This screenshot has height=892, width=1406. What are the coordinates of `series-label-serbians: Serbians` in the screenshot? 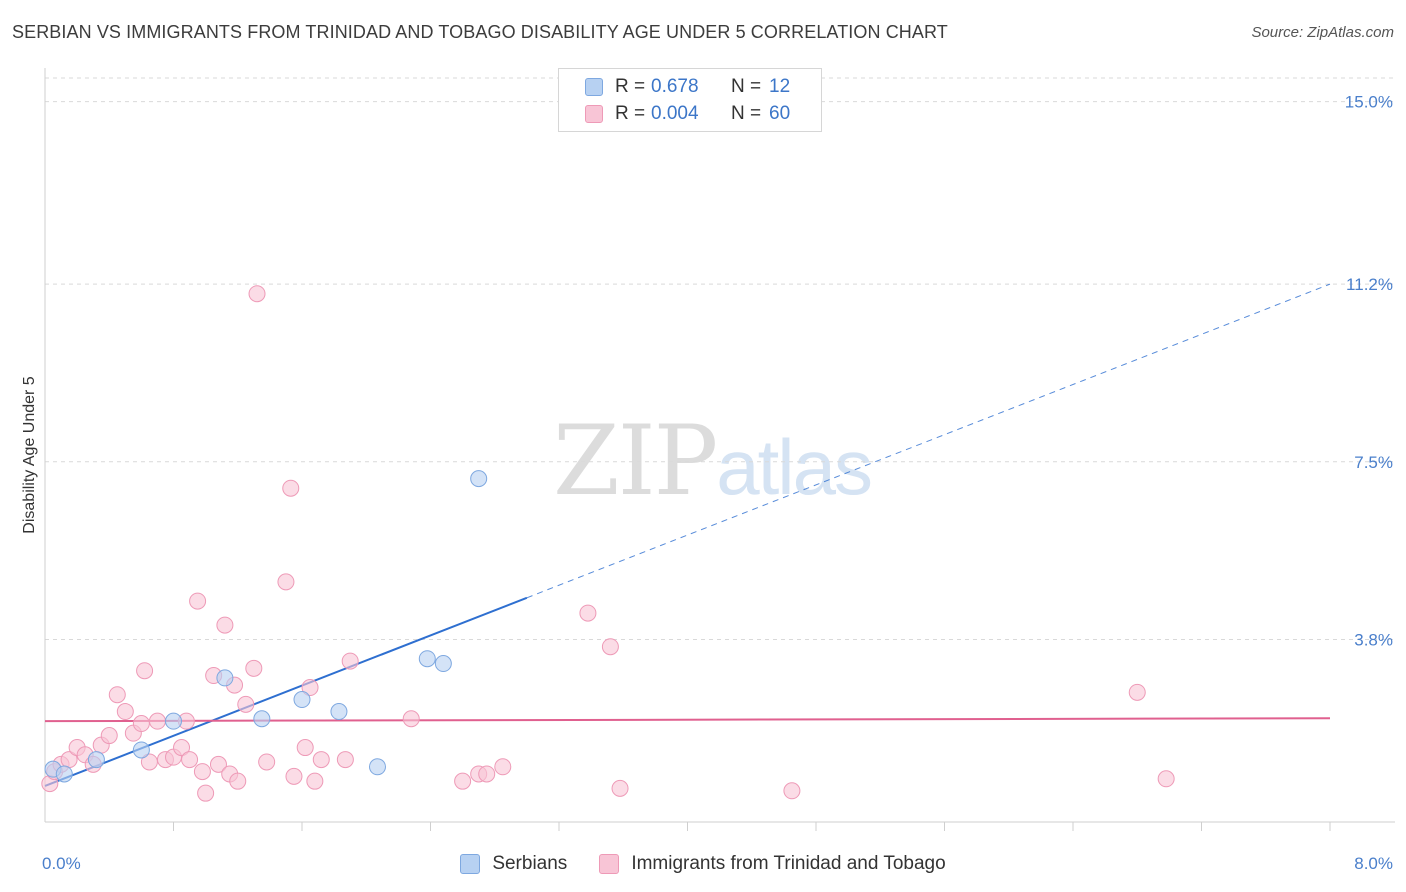 It's located at (530, 863).